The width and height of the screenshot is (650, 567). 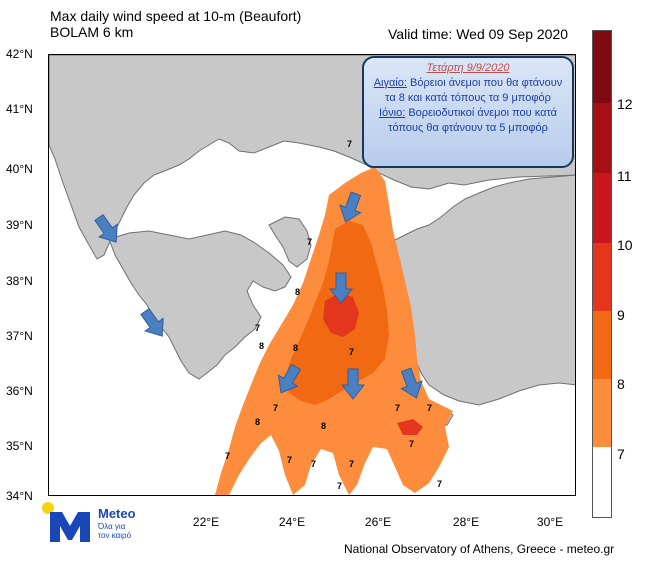 What do you see at coordinates (378, 522) in the screenshot?
I see `lon-label-26: 26°E` at bounding box center [378, 522].